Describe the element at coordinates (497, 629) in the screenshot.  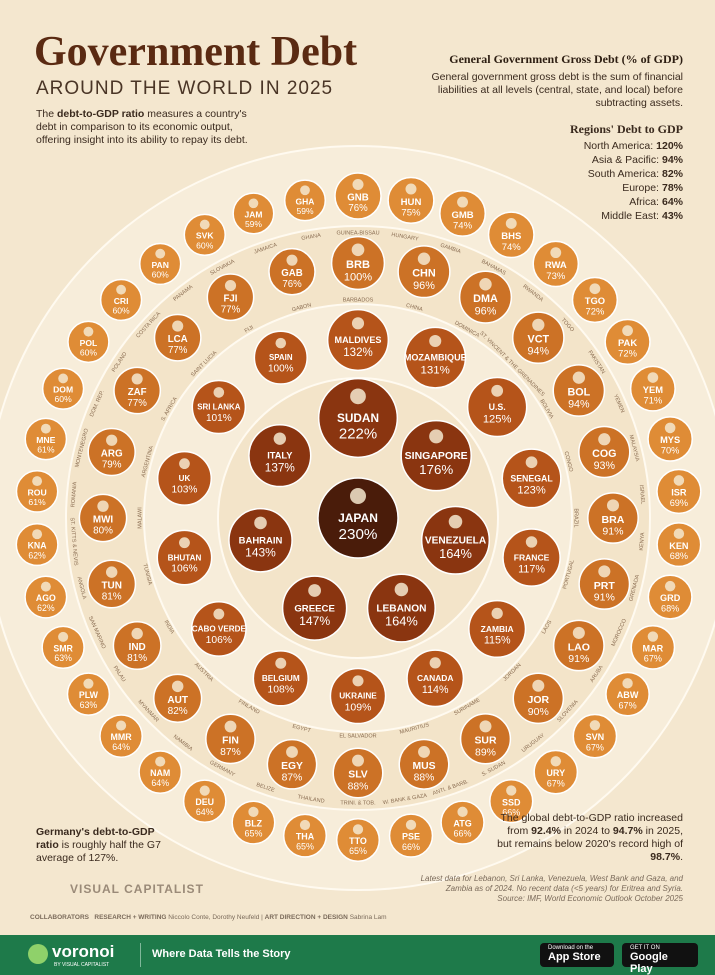
I see `country-name: ZAMBIA` at that location.